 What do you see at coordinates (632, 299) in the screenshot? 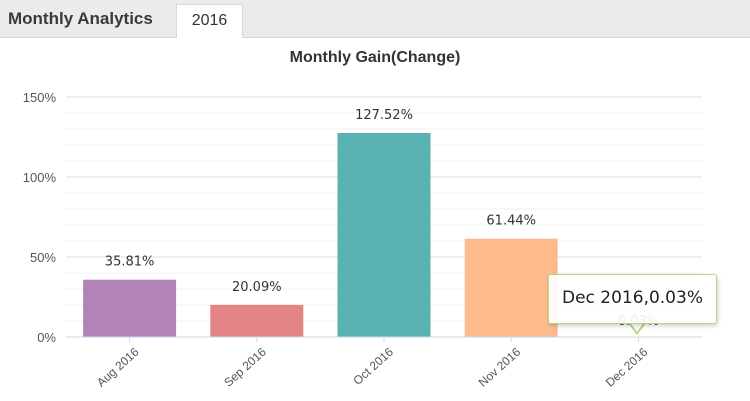
I see `chart-tooltip: Dec 2016,0.03%` at bounding box center [632, 299].